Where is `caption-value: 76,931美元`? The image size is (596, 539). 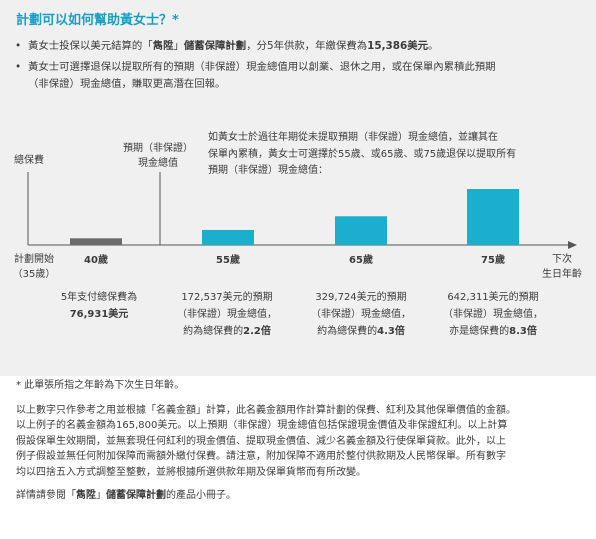 caption-value: 76,931美元 is located at coordinates (99, 314).